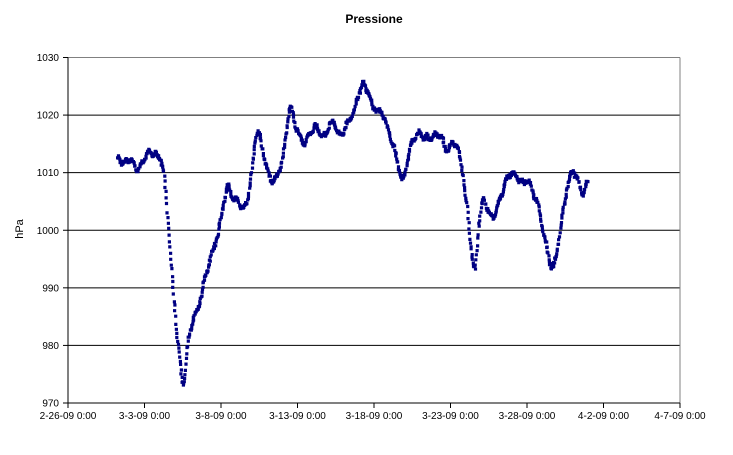  Describe the element at coordinates (50, 288) in the screenshot. I see `y-tick-label: 990` at that location.